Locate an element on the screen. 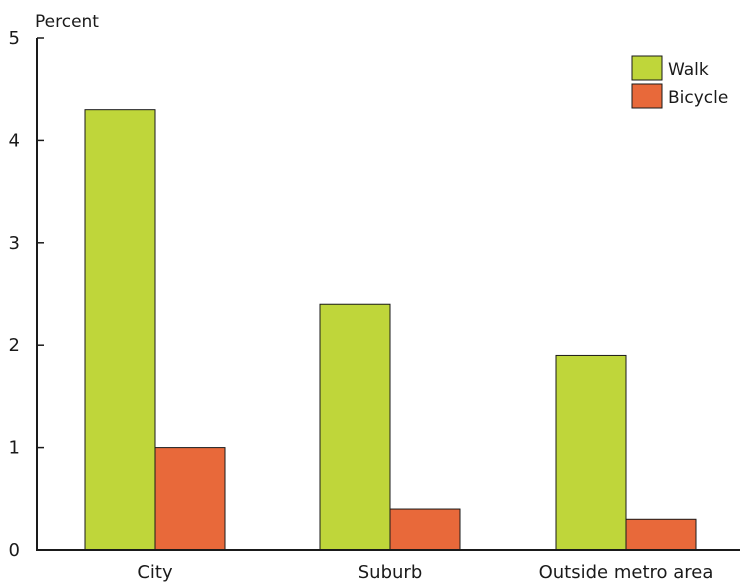 The height and width of the screenshot is (582, 740). bar-walk-city is located at coordinates (120, 330).